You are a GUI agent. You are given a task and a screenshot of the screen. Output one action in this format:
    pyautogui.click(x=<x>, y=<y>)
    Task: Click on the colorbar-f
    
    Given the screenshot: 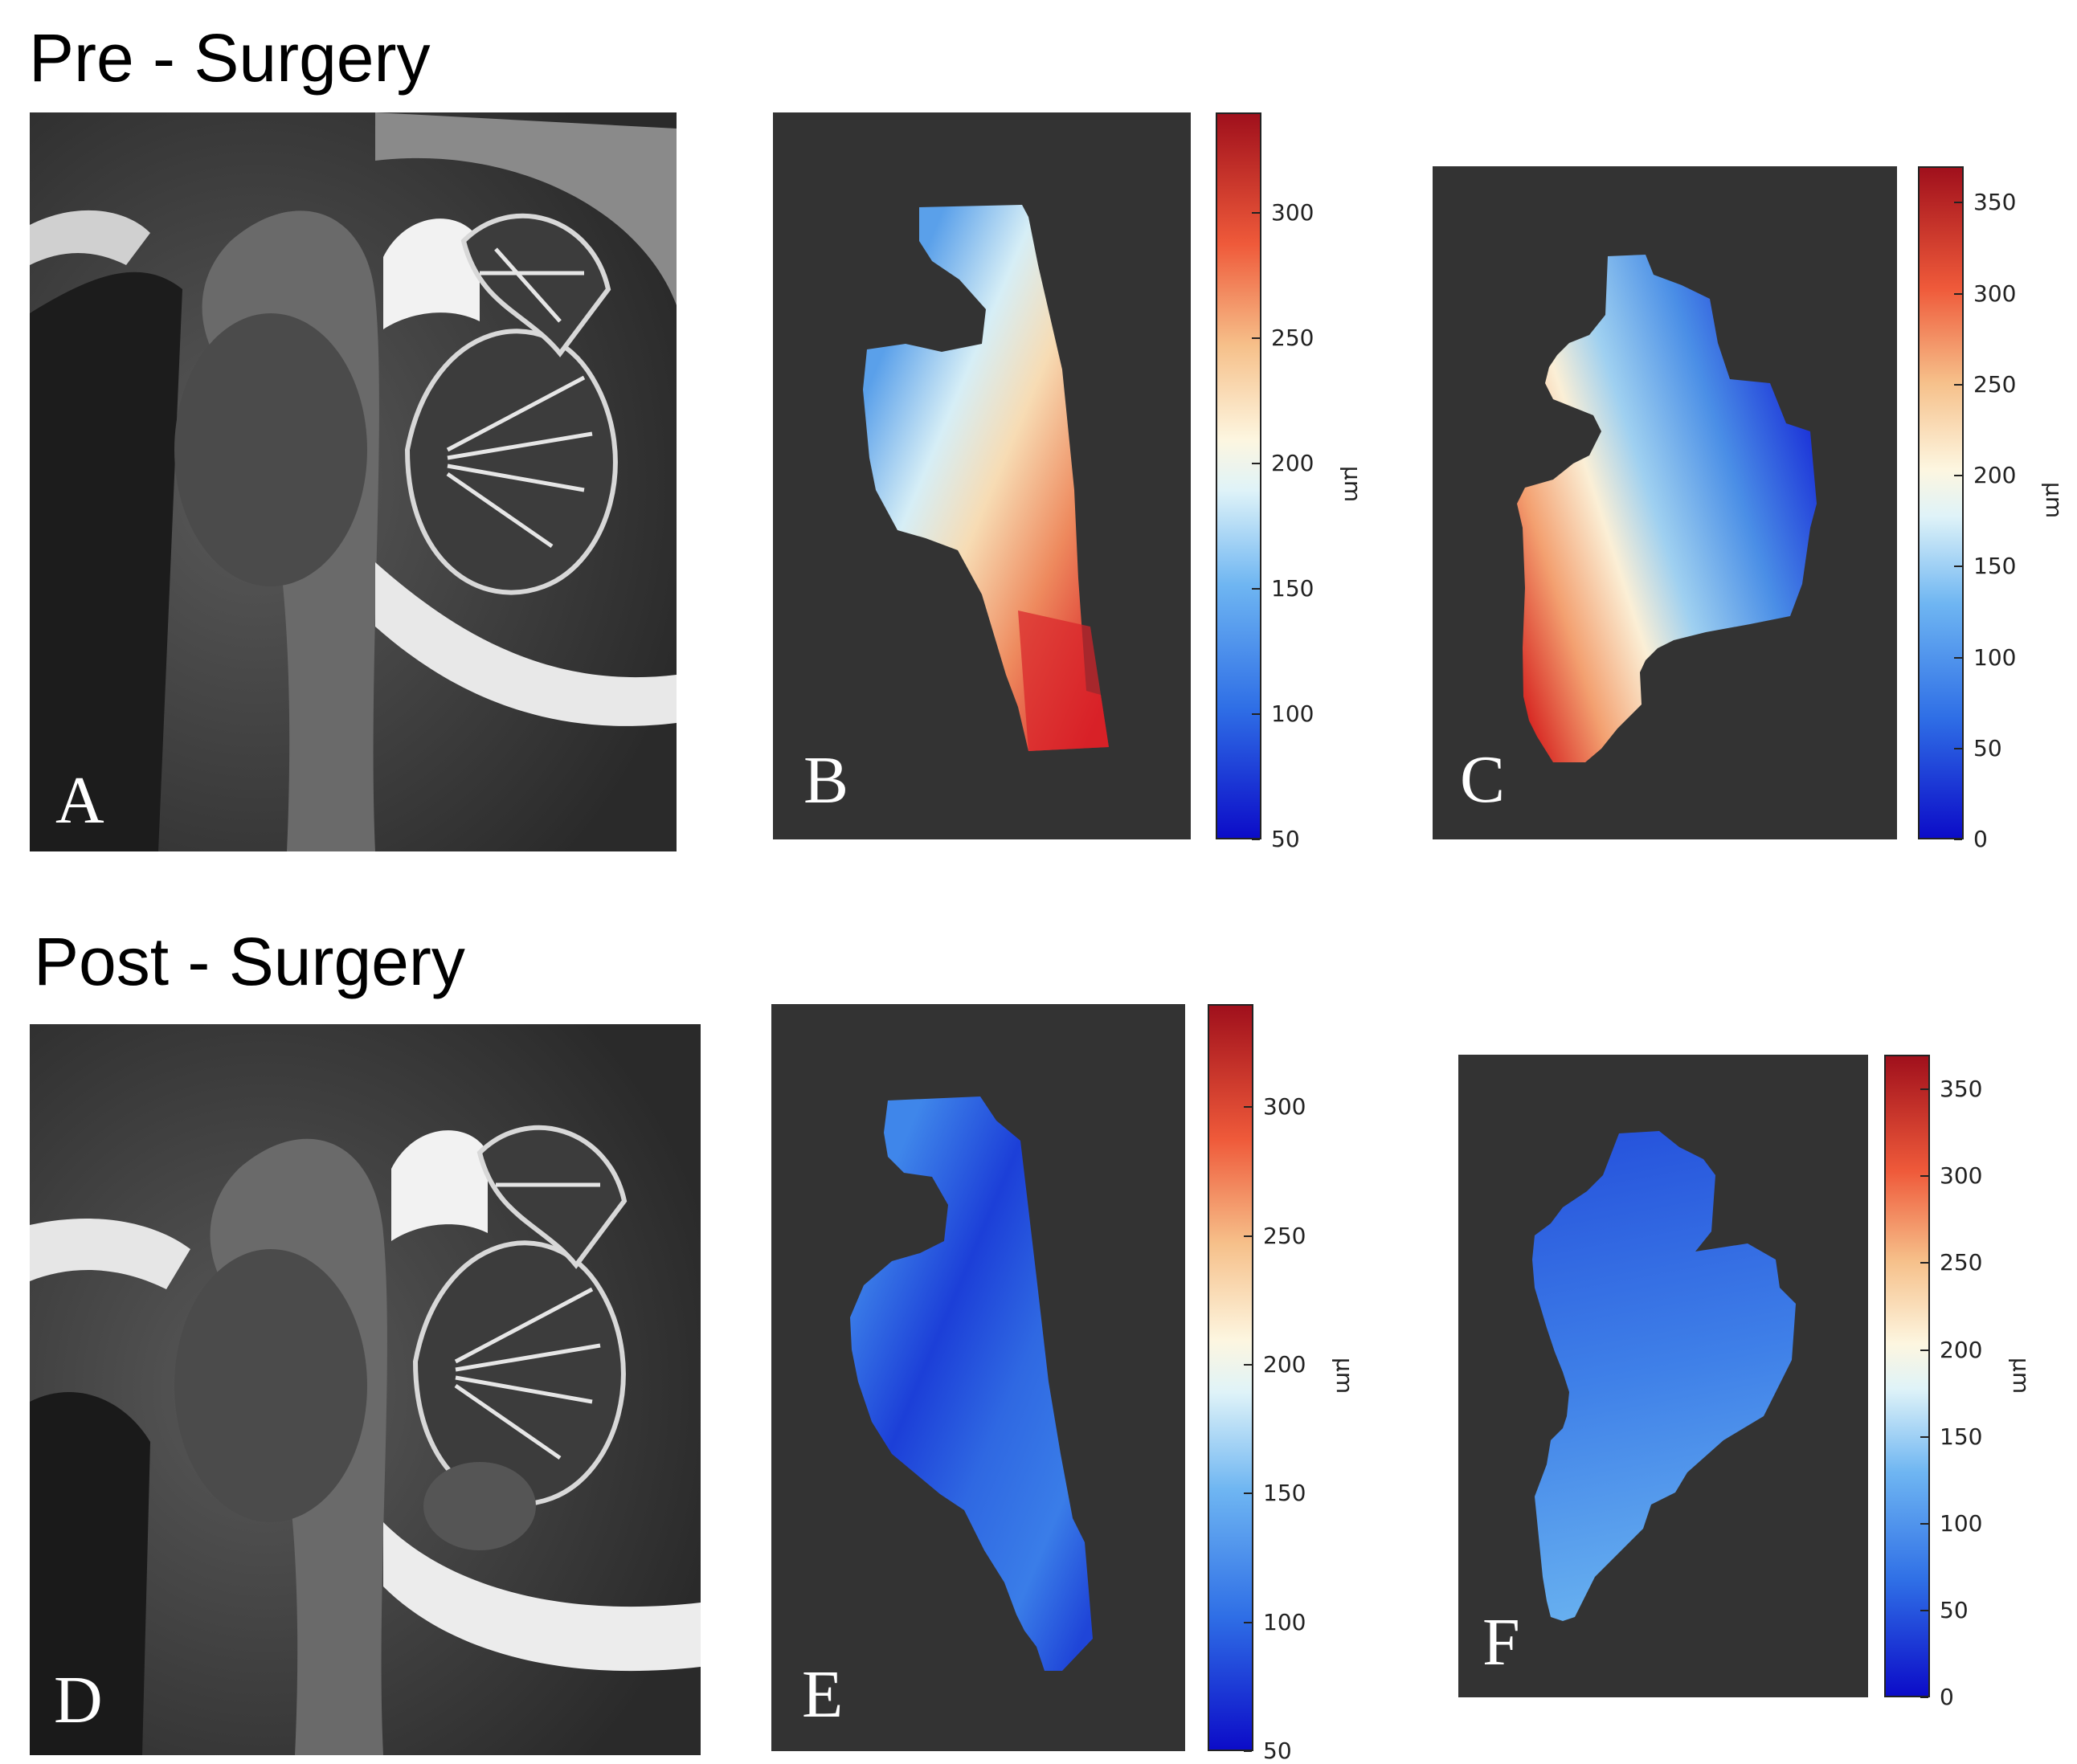 What is the action you would take?
    pyautogui.click(x=1907, y=1376)
    